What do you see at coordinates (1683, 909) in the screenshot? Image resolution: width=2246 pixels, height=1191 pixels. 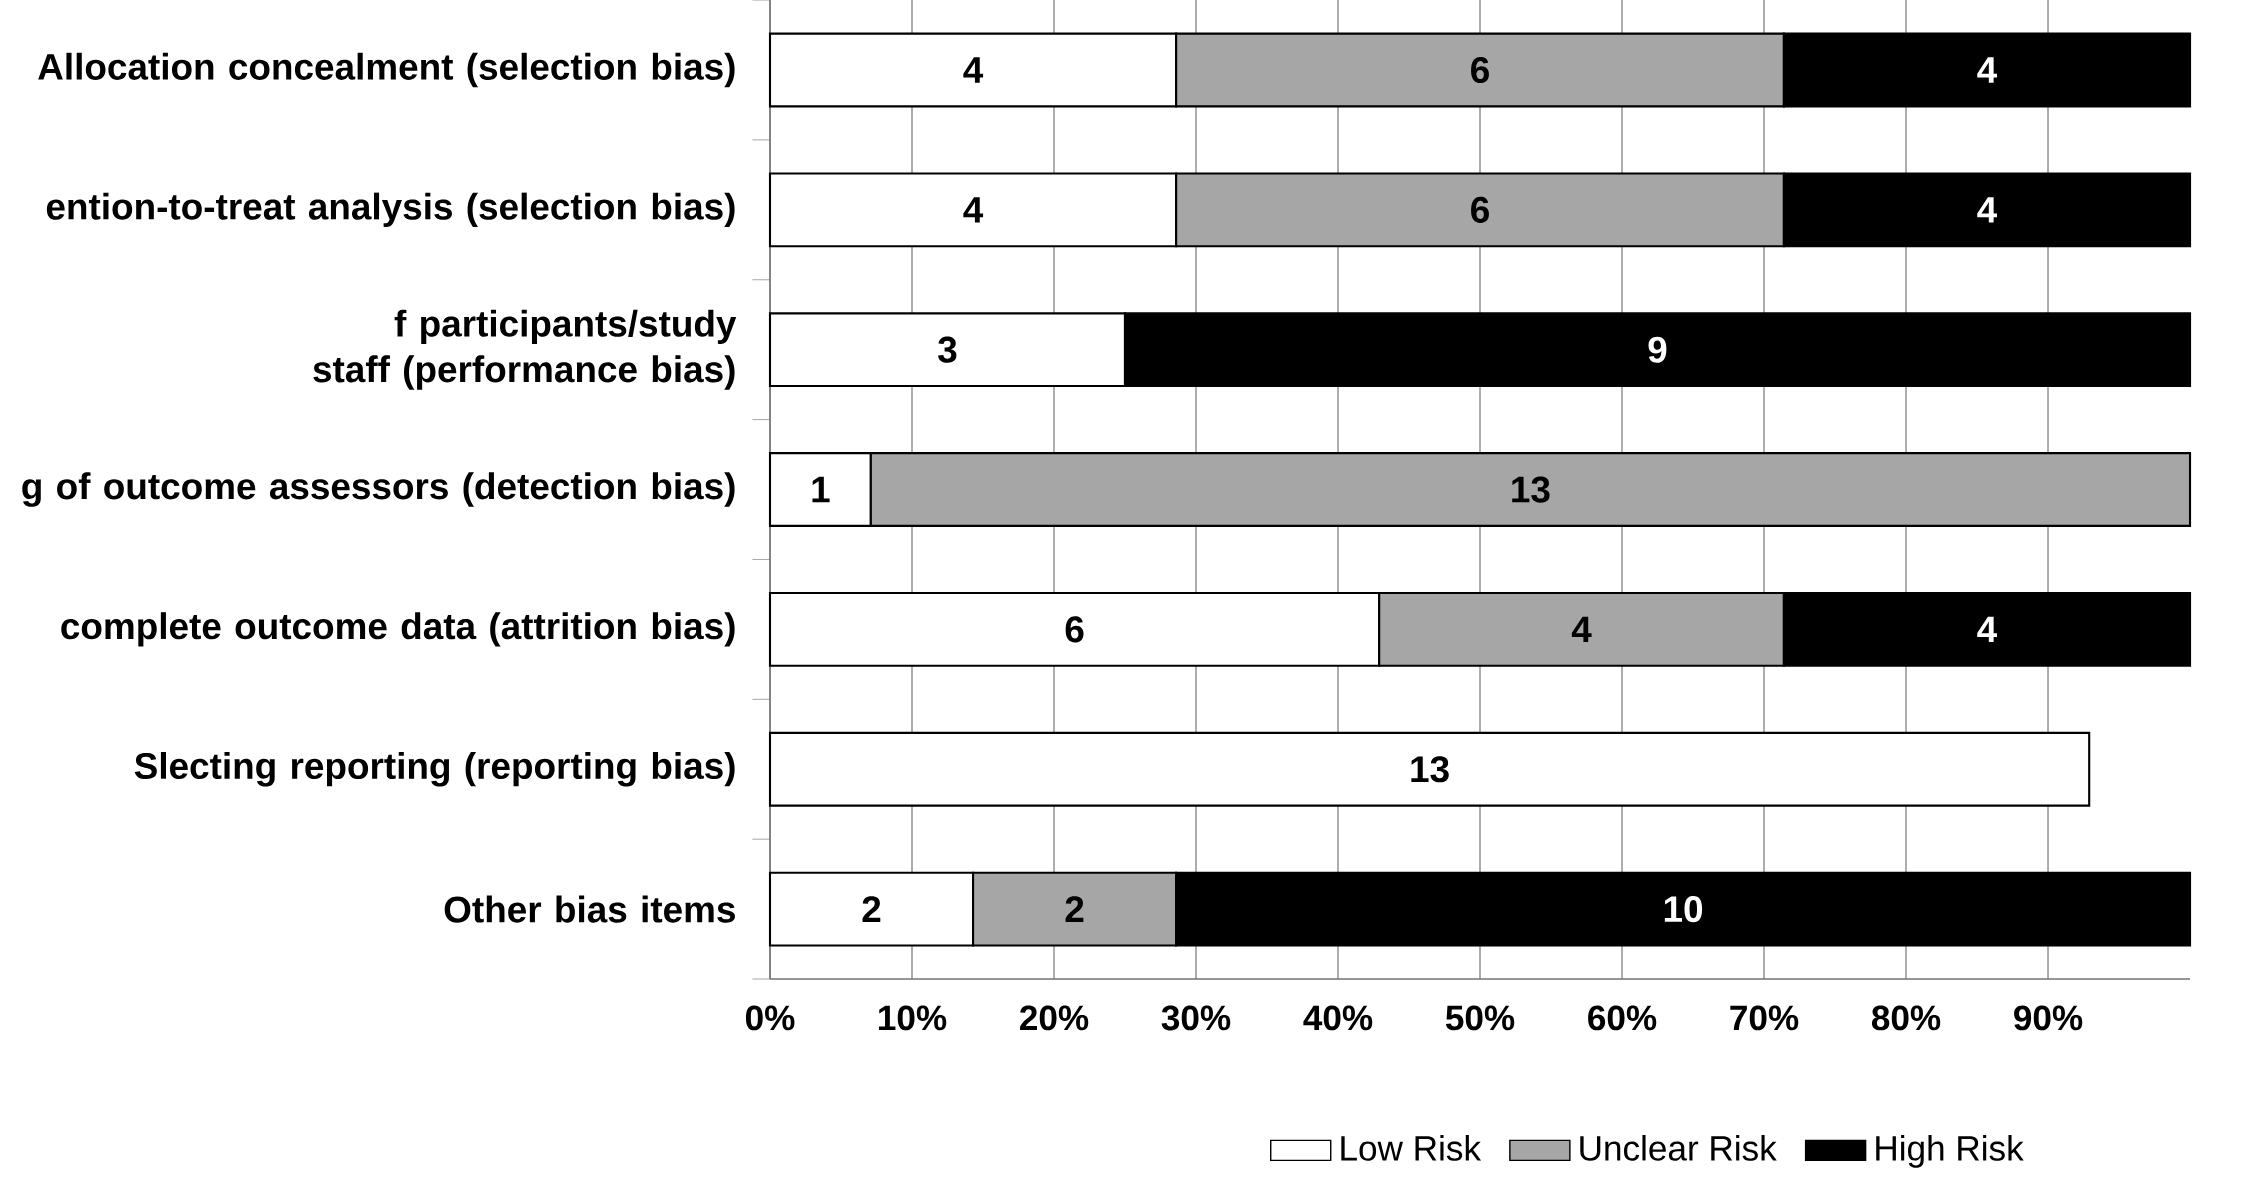 I see `annotation: 10` at bounding box center [1683, 909].